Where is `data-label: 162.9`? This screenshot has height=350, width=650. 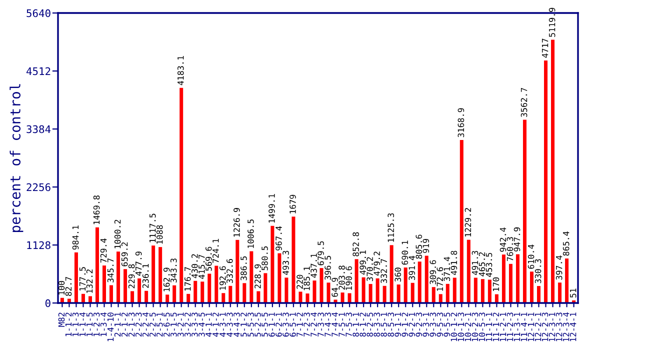 data-label: 162.9 is located at coordinates (166, 280).